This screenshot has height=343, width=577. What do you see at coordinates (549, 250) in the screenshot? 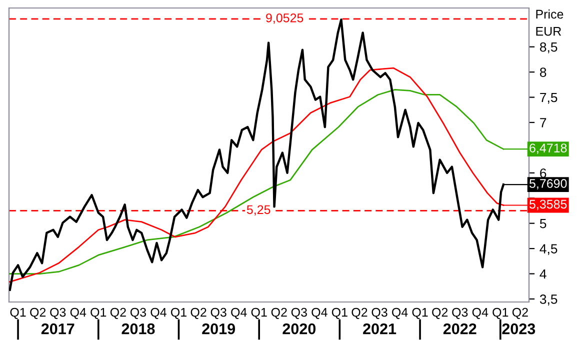
I see `y-tick-label: 4,5` at bounding box center [549, 250].